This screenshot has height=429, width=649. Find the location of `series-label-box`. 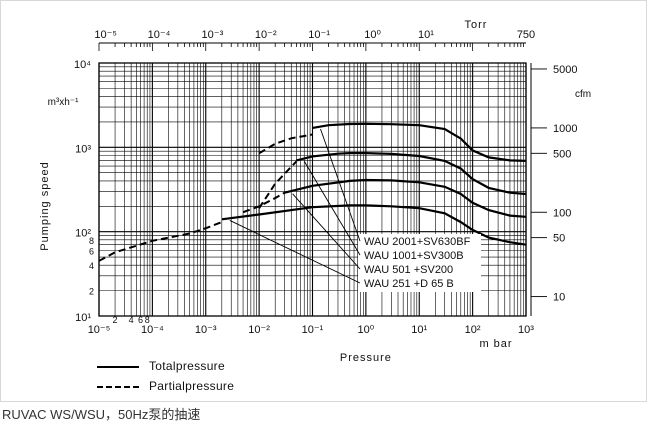

series-label-box is located at coordinates (419, 263).